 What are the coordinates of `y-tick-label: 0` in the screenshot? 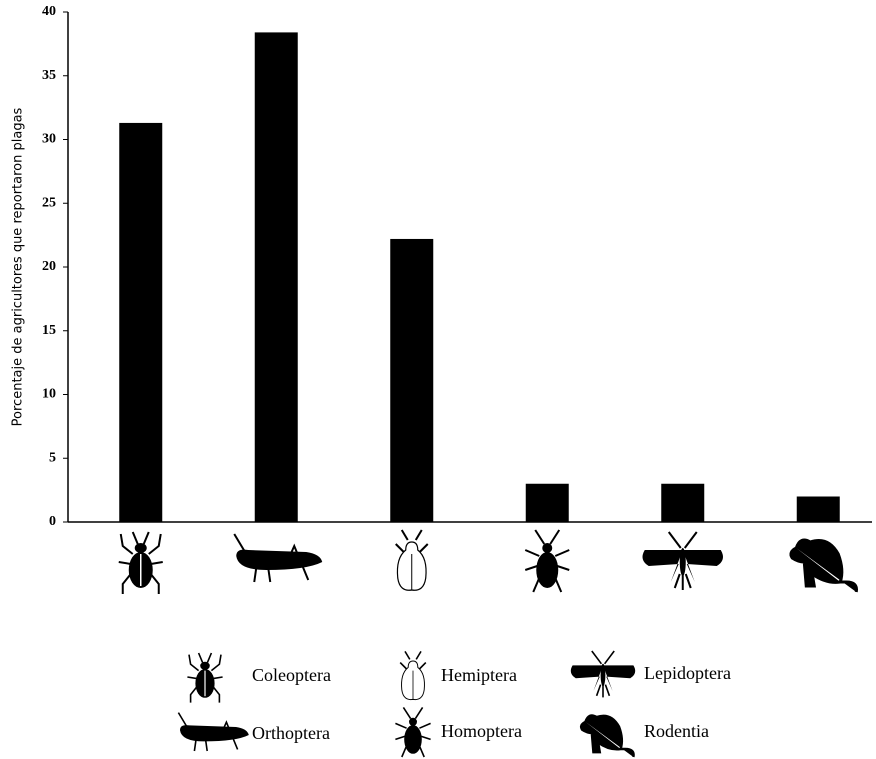 It's located at (52, 521).